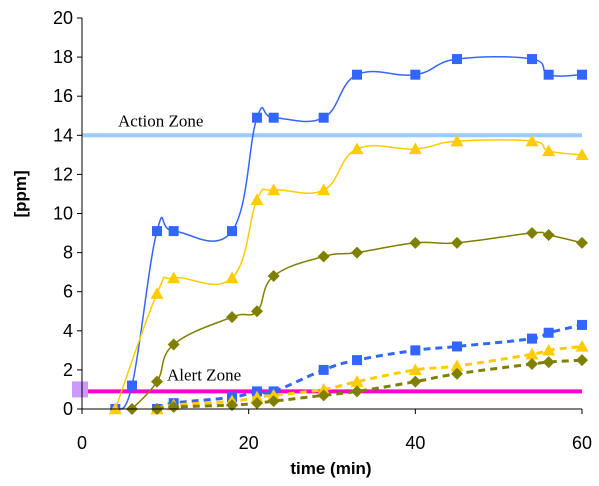 This screenshot has width=599, height=486. What do you see at coordinates (415, 443) in the screenshot?
I see `x-tick-label: 40` at bounding box center [415, 443].